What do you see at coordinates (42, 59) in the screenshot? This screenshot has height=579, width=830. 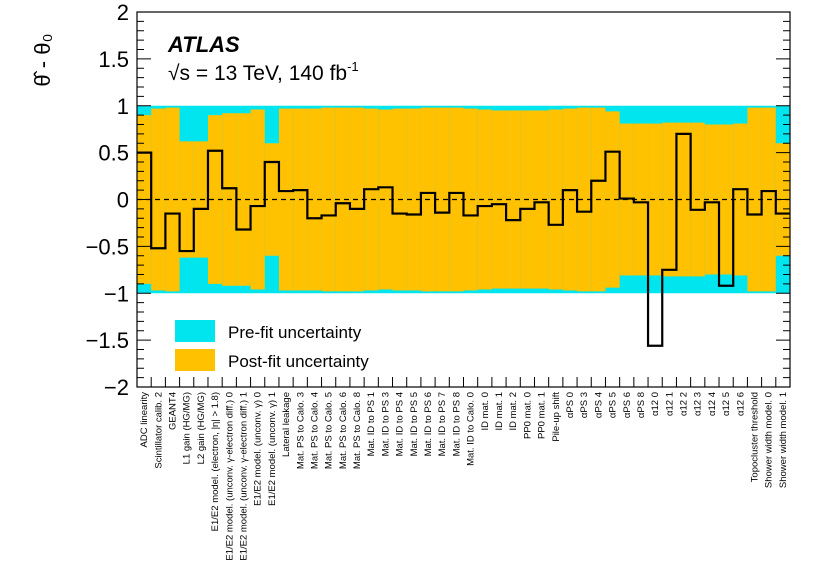 I see `y-axis-label: θ̂ - θ₀` at bounding box center [42, 59].